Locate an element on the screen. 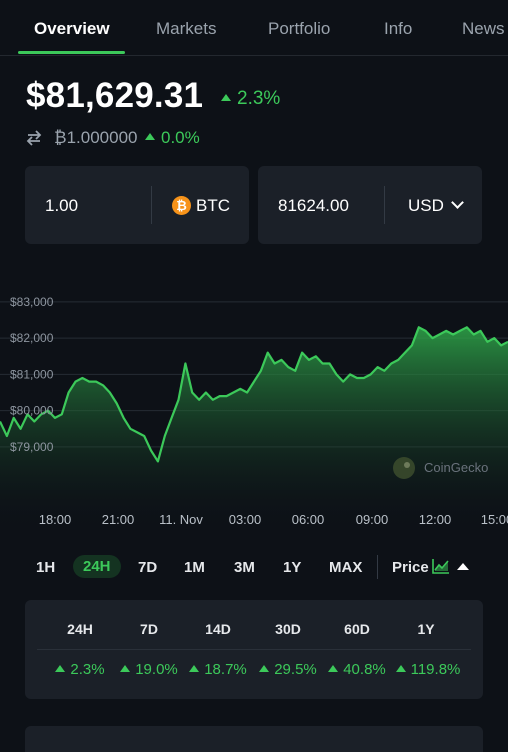 This screenshot has height=752, width=508. perf-value-1y-text: 119.8% is located at coordinates (435, 669).